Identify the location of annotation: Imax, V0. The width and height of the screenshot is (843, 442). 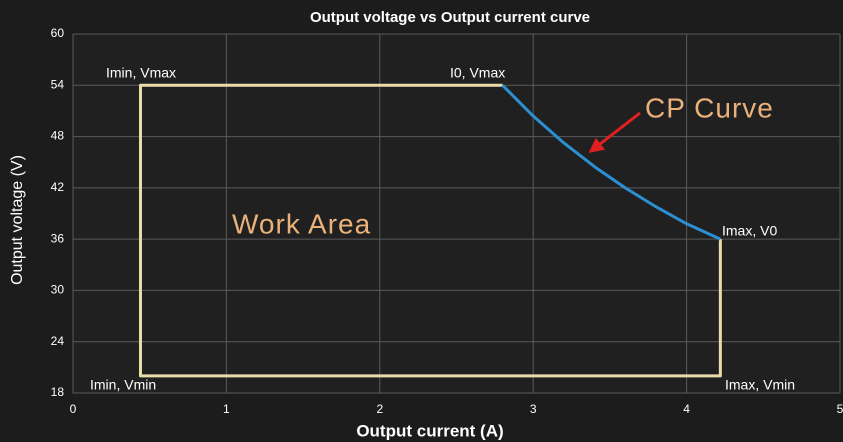
(749, 231).